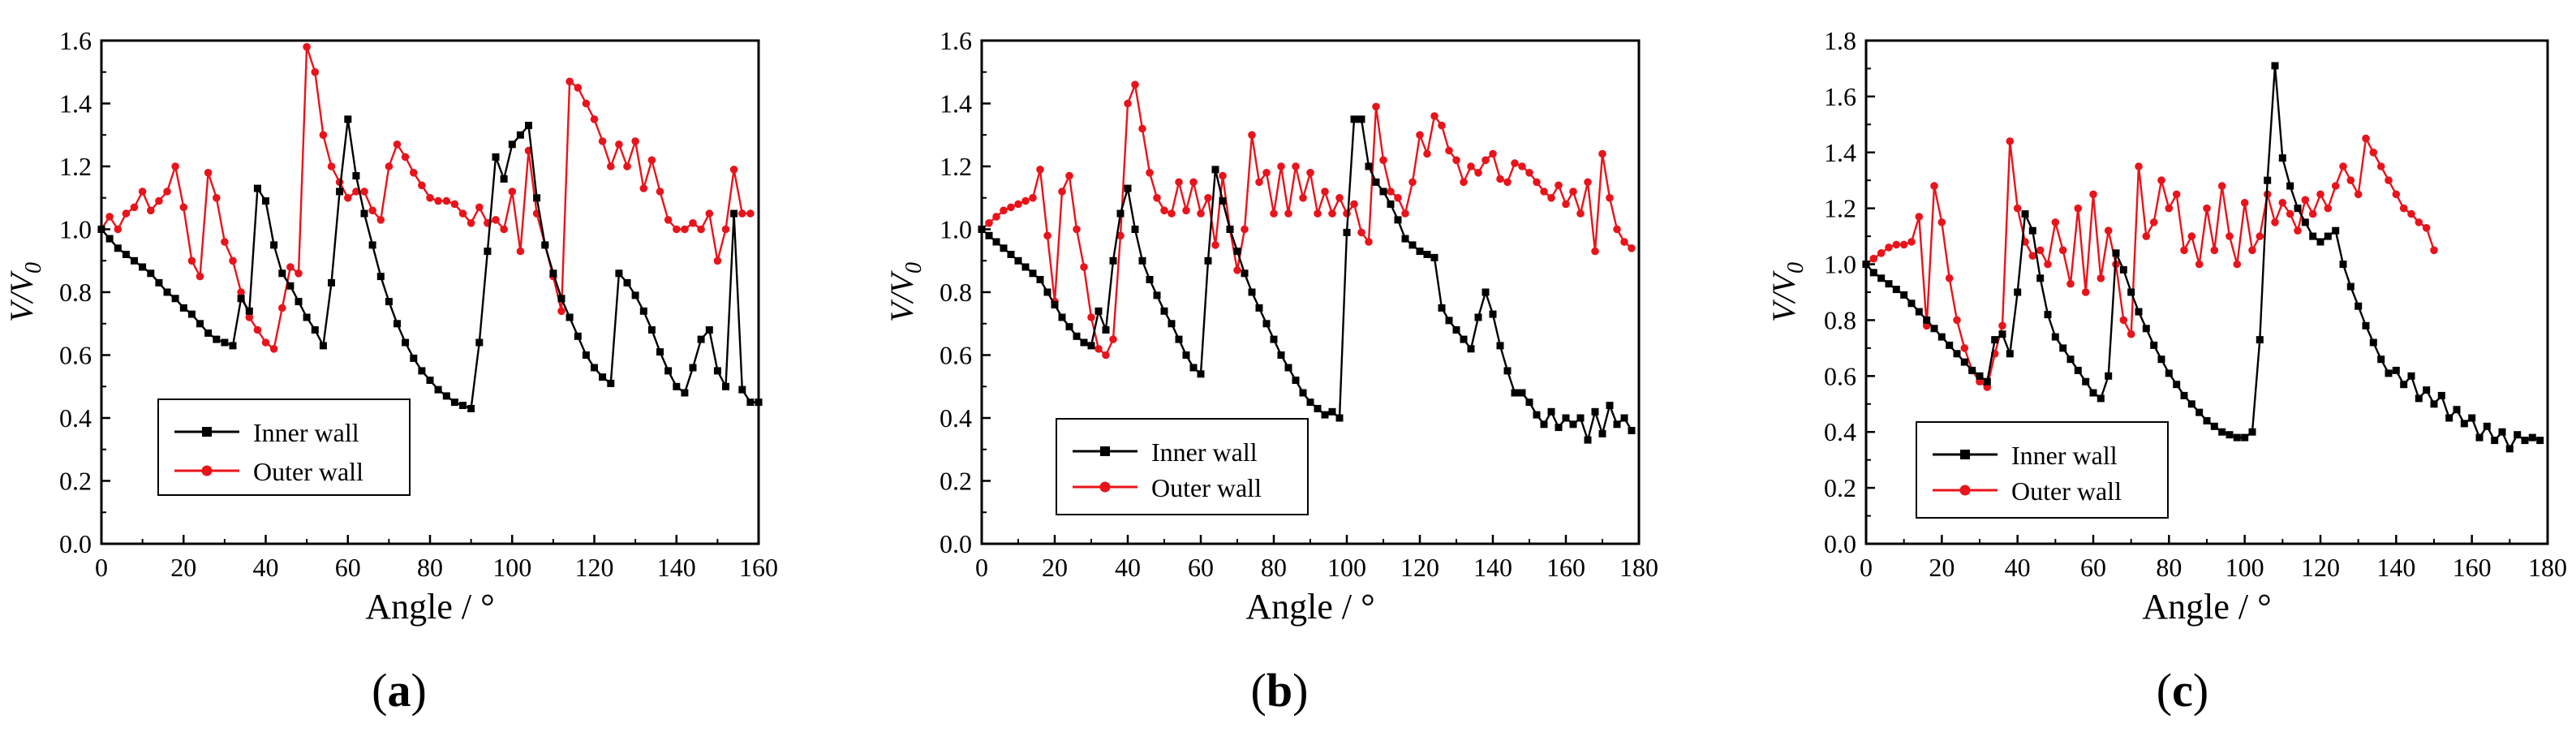 The width and height of the screenshot is (2576, 741). Describe the element at coordinates (2064, 455) in the screenshot. I see `legend-inner-wall-label: Inner wall` at that location.